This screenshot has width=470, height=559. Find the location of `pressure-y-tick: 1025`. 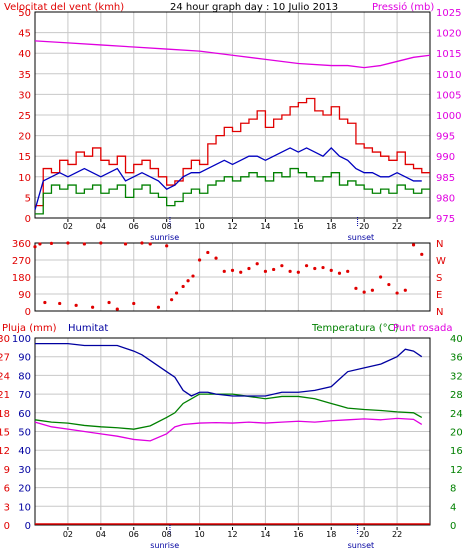

pressure-y-tick: 1025 is located at coordinates (448, 13).